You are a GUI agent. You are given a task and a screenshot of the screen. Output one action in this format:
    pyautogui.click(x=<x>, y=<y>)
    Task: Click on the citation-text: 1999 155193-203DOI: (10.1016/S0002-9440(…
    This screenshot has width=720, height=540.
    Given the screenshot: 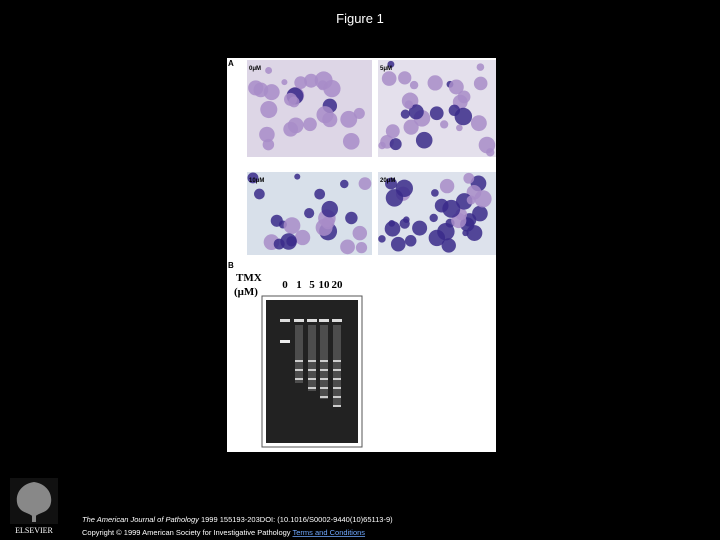 What is the action you would take?
    pyautogui.click(x=297, y=519)
    